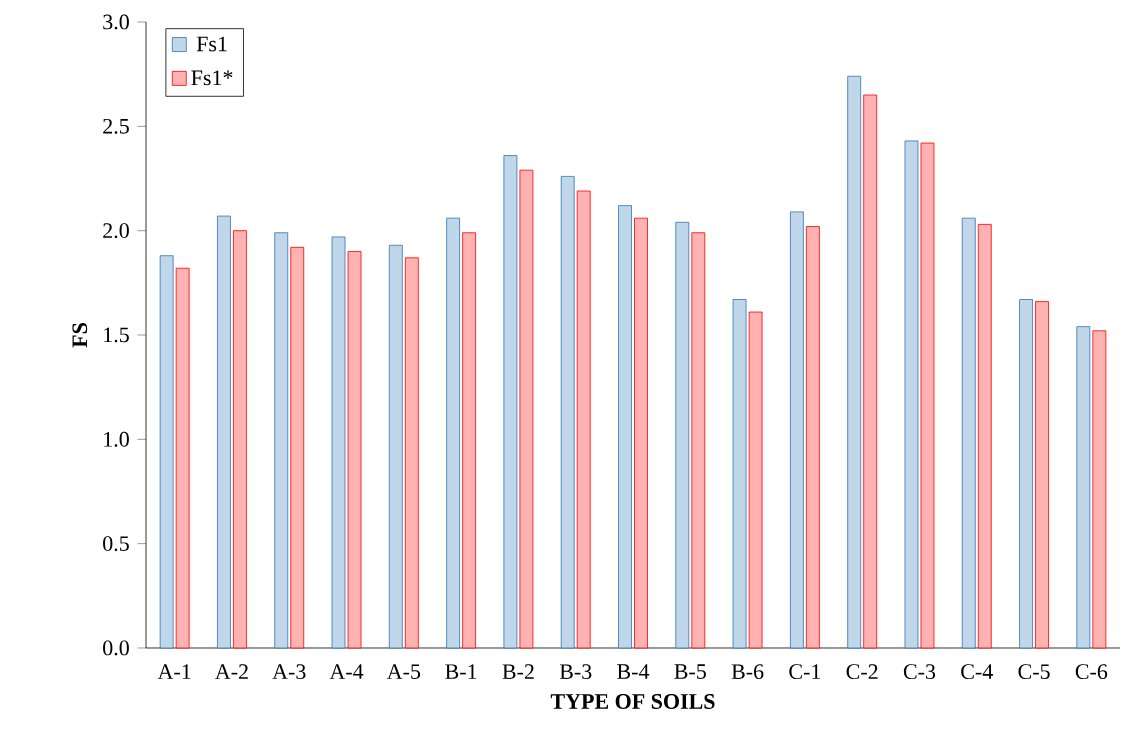 This screenshot has width=1124, height=742. Describe the element at coordinates (174, 671) in the screenshot. I see `x-tick-label: A-1` at that location.